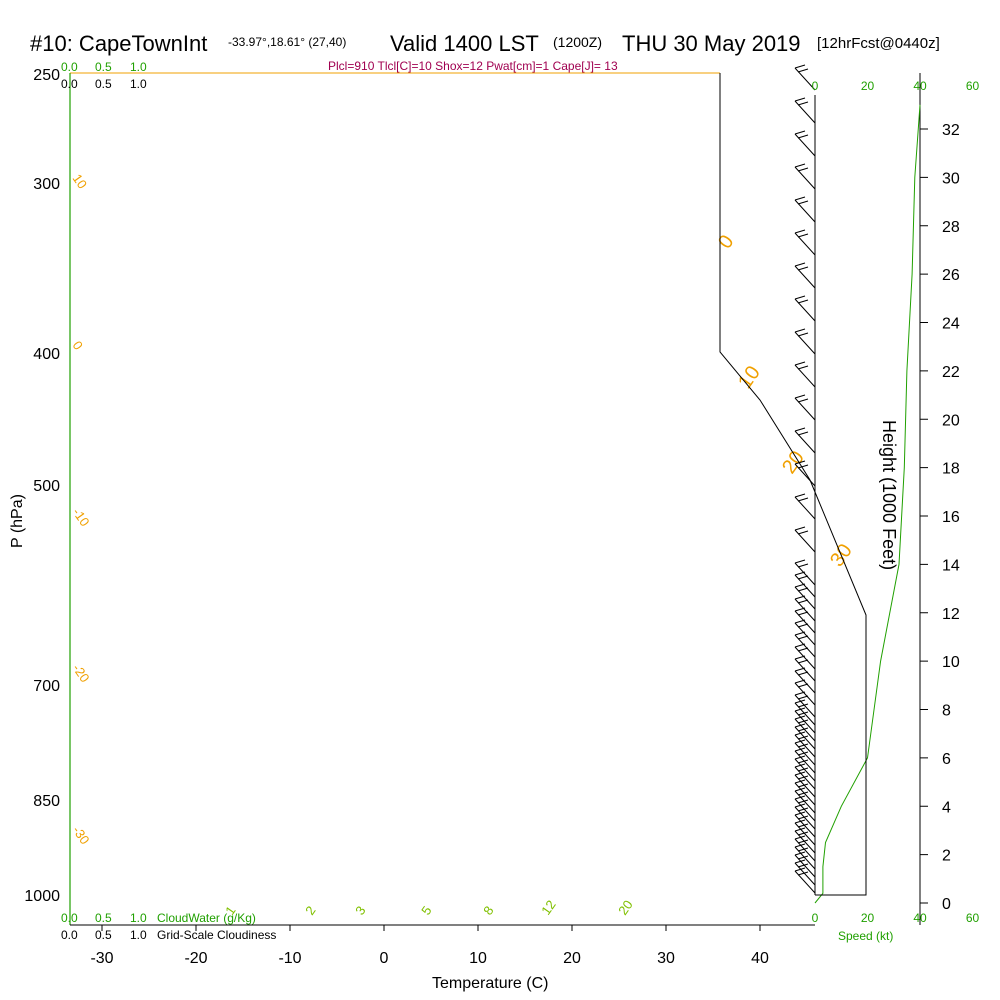 This screenshot has width=1000, height=1000. I want to click on cloud-scale-bottom-2: 1.0, so click(138, 918).